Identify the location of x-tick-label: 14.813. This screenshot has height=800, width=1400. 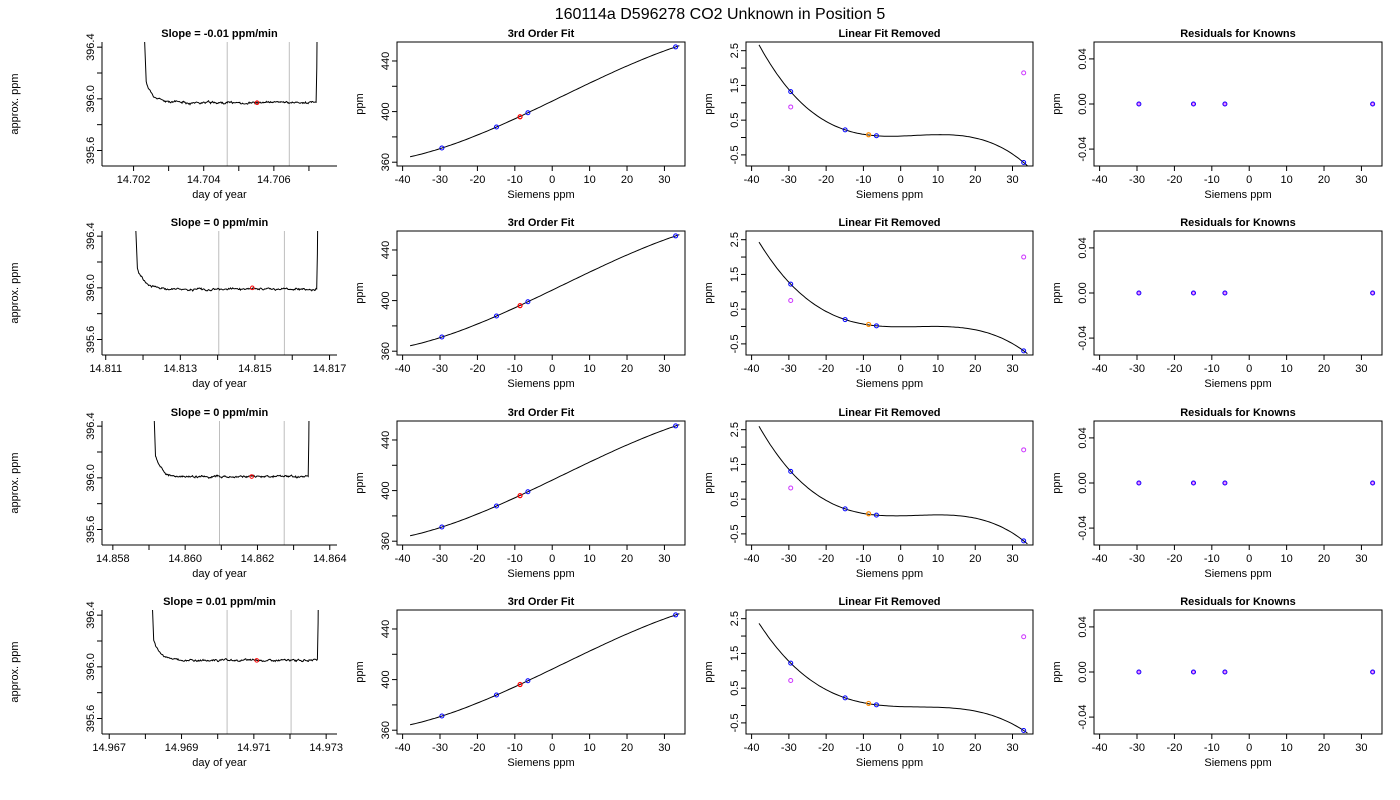
(181, 369).